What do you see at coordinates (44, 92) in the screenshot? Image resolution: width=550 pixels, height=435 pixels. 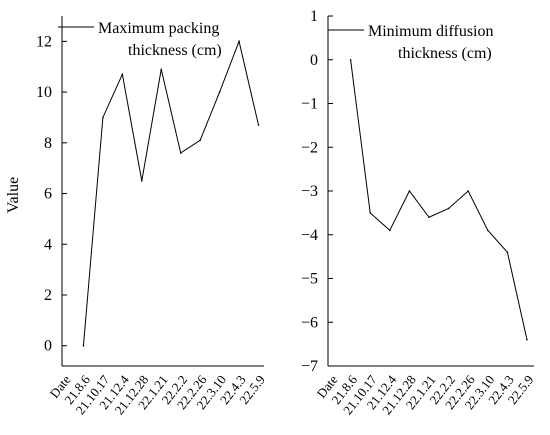 I see `y-tick-label: 10` at bounding box center [44, 92].